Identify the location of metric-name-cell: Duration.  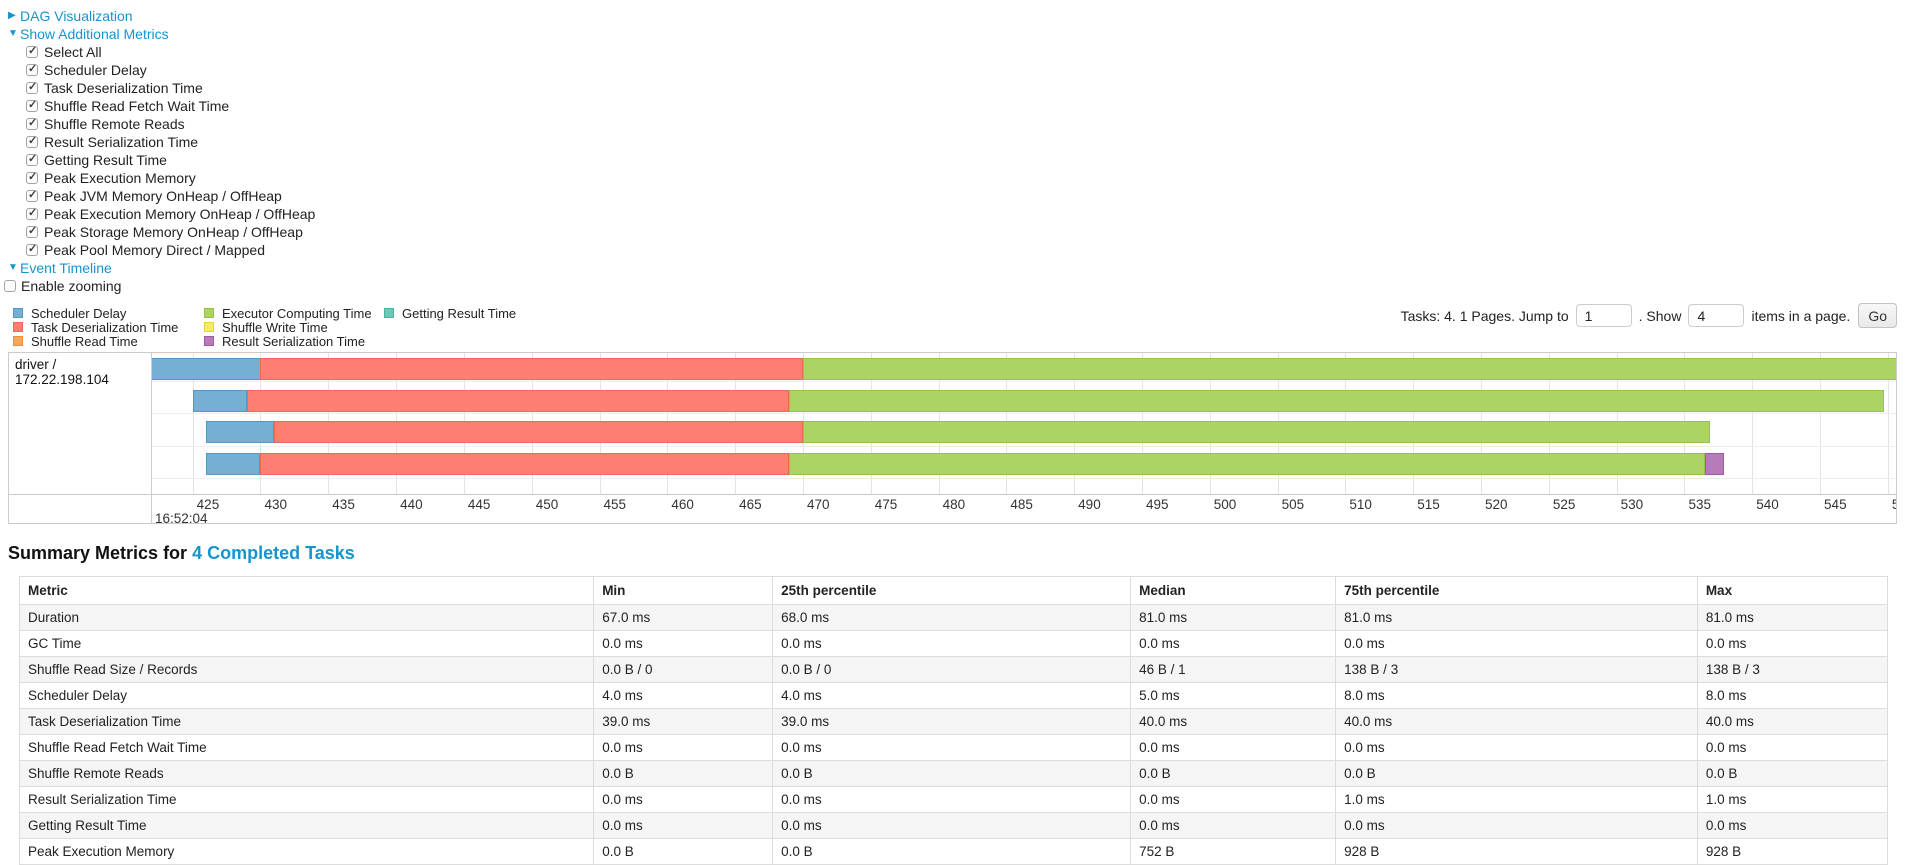
(306, 617).